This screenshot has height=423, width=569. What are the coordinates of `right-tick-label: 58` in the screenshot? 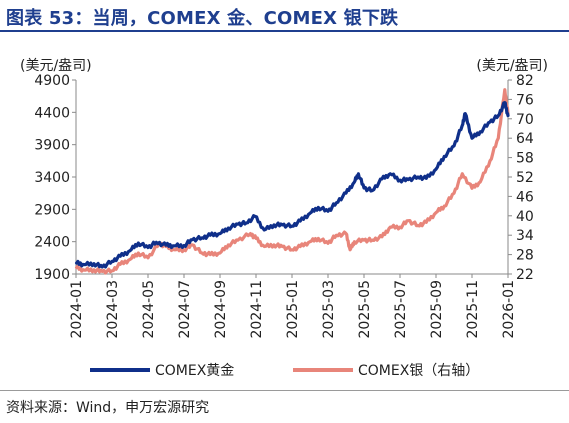 It's located at (525, 159).